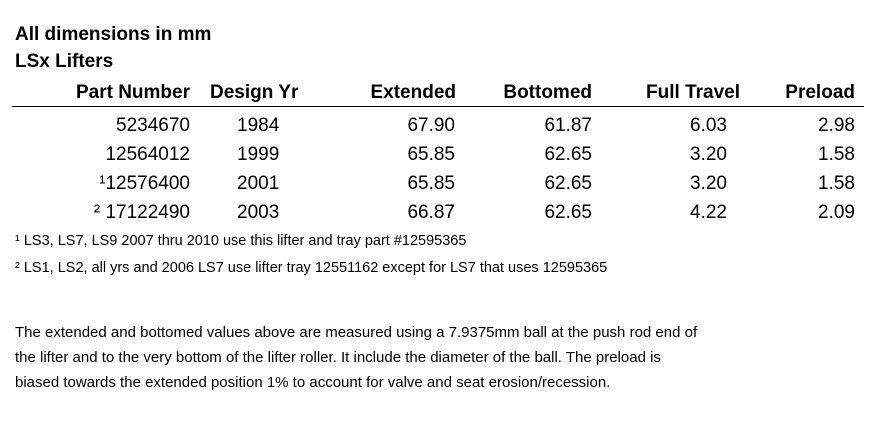 The image size is (877, 427). What do you see at coordinates (413, 92) in the screenshot?
I see `column-header: Extended` at bounding box center [413, 92].